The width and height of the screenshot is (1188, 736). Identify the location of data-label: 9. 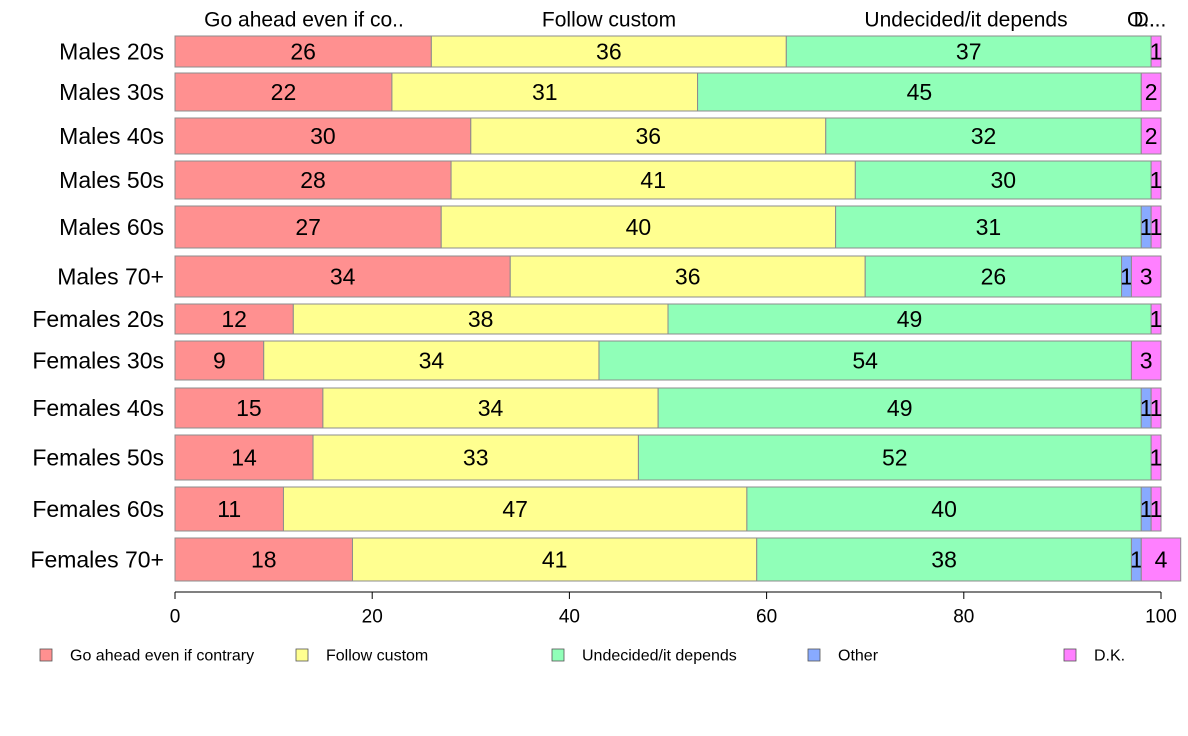
(219, 361).